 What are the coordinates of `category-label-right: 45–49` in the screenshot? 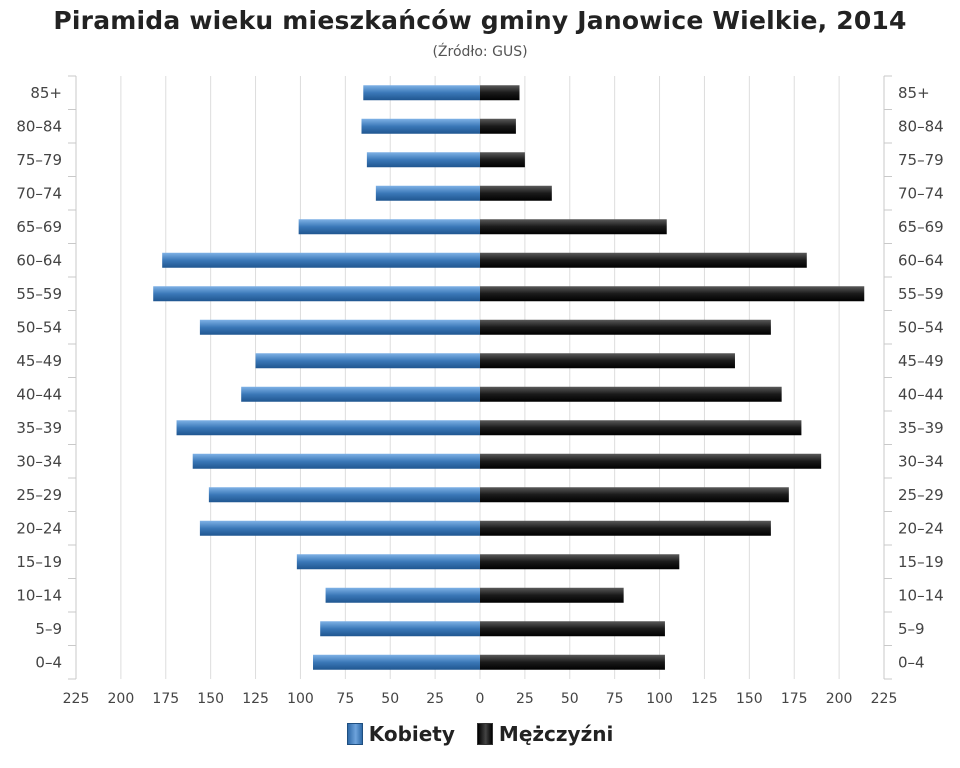 It's located at (921, 361).